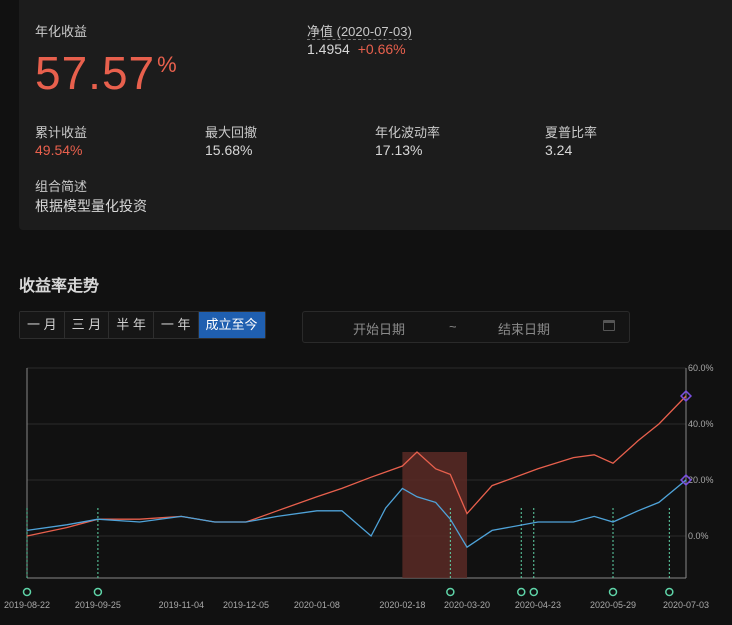 Image resolution: width=732 pixels, height=625 pixels. What do you see at coordinates (95, 73) in the screenshot?
I see `annual-return-number: 57.57` at bounding box center [95, 73].